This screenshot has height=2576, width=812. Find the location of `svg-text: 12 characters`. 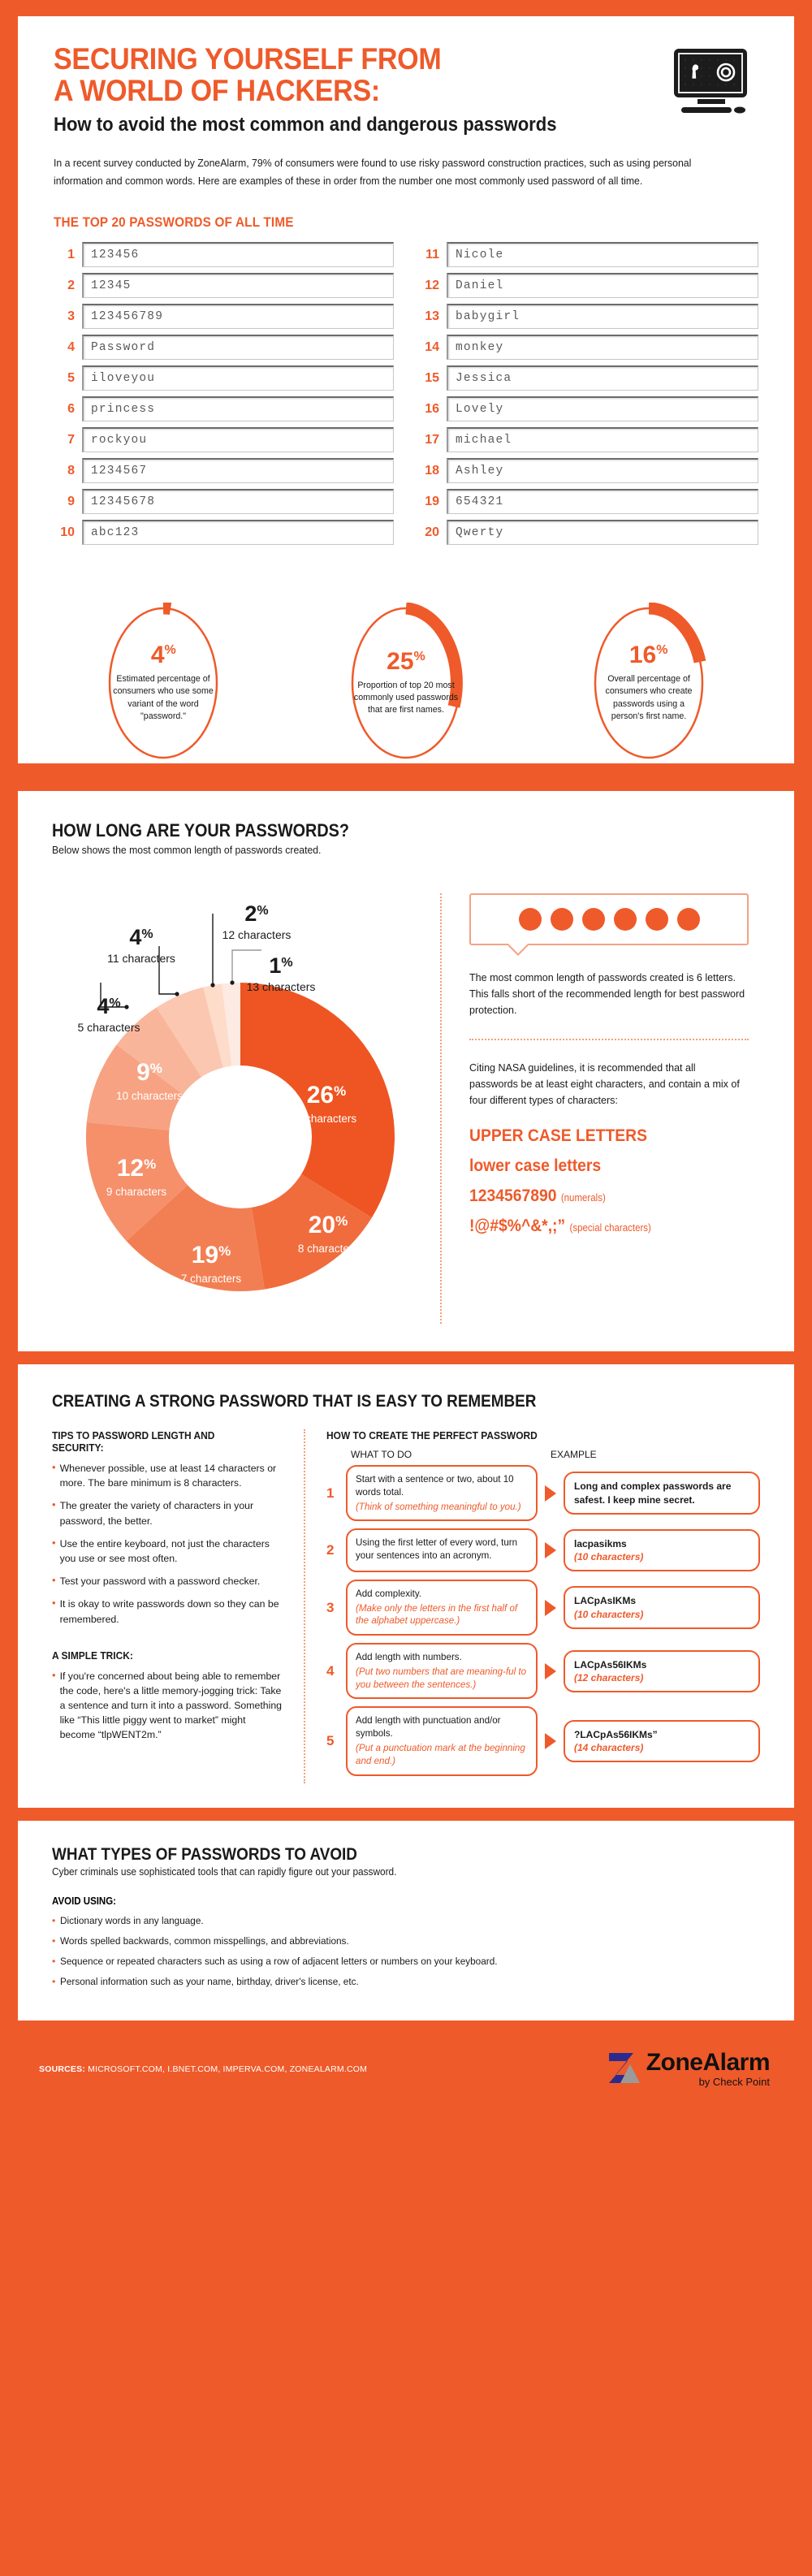

svg-text: 12 characters is located at coordinates (257, 935).